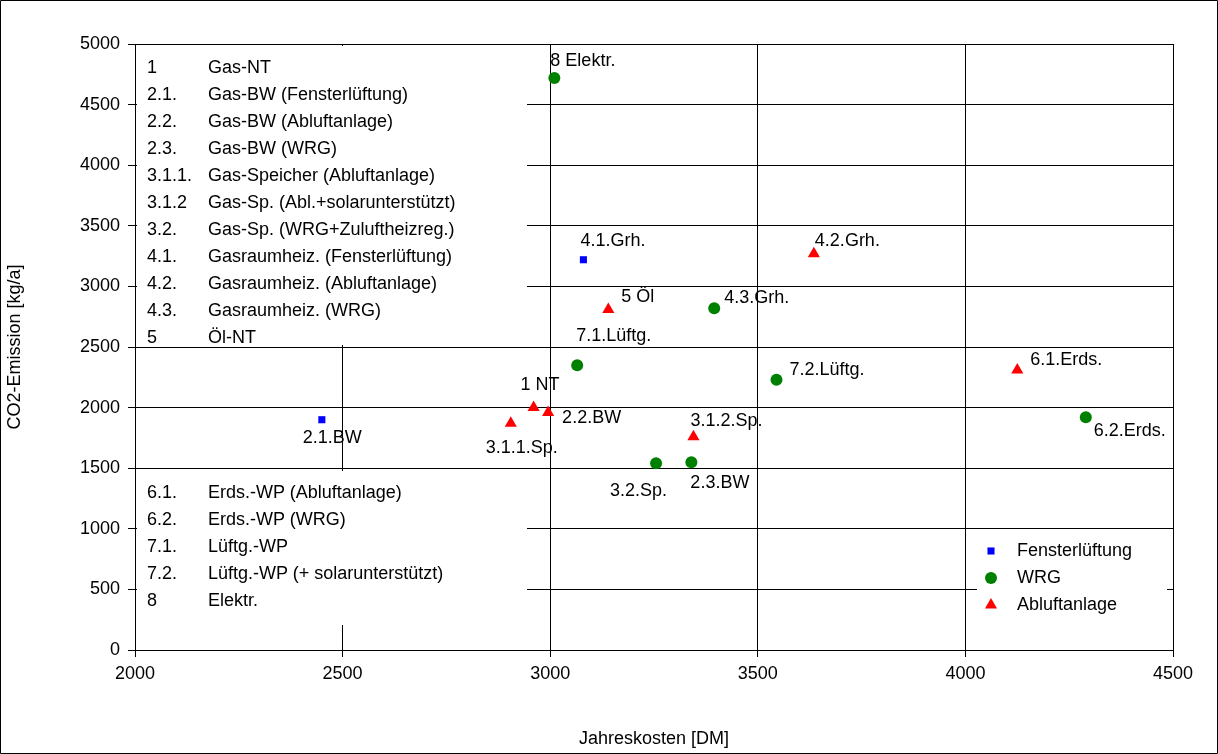 Image resolution: width=1218 pixels, height=754 pixels. What do you see at coordinates (99, 103) in the screenshot?
I see `y-tick-label: 4500` at bounding box center [99, 103].